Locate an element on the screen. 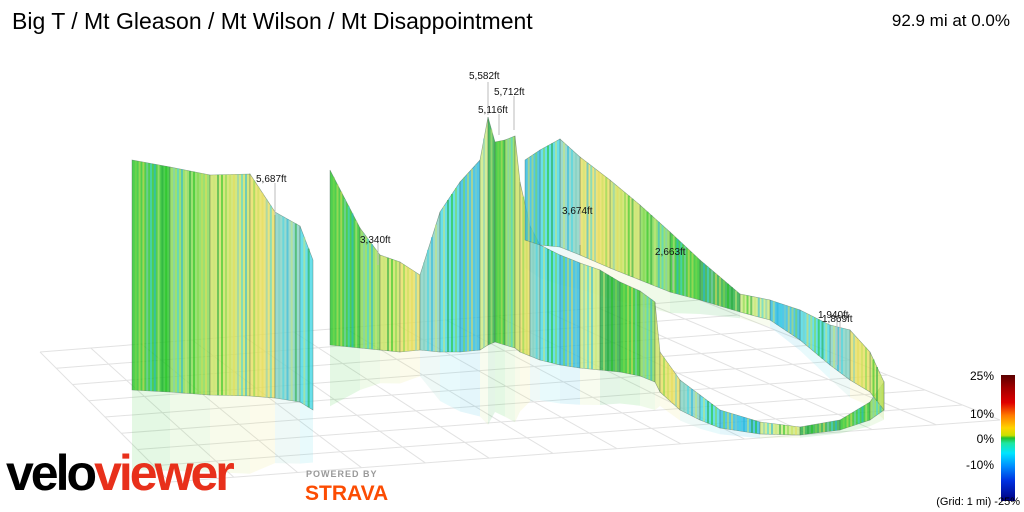  peak-marker: 1,940ft is located at coordinates (833, 337).